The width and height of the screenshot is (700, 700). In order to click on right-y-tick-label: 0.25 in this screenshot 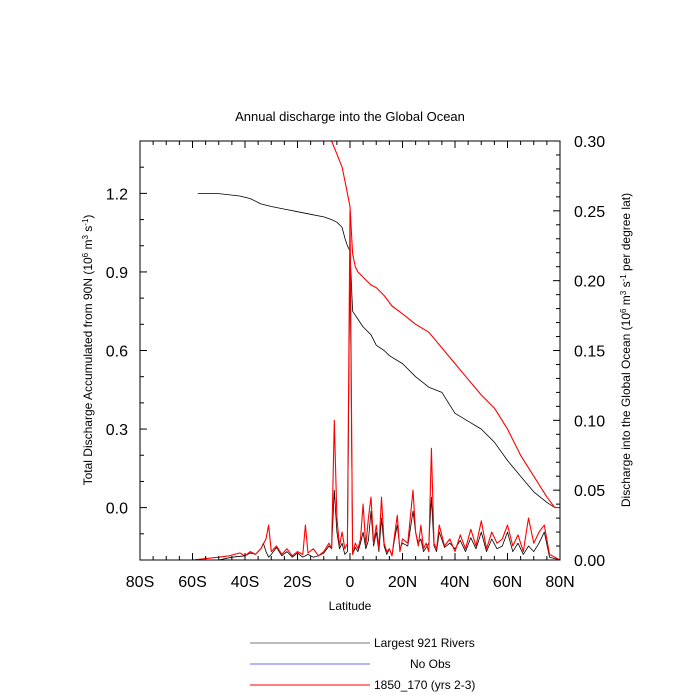, I will do `click(589, 212)`.